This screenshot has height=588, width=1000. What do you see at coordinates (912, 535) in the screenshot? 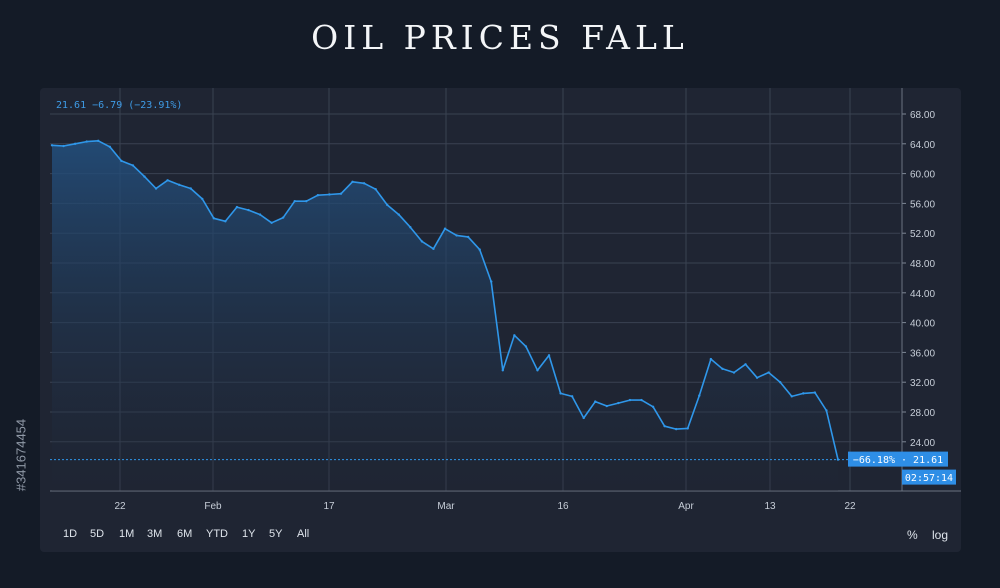
I see `percent-scale-button: %` at bounding box center [912, 535].